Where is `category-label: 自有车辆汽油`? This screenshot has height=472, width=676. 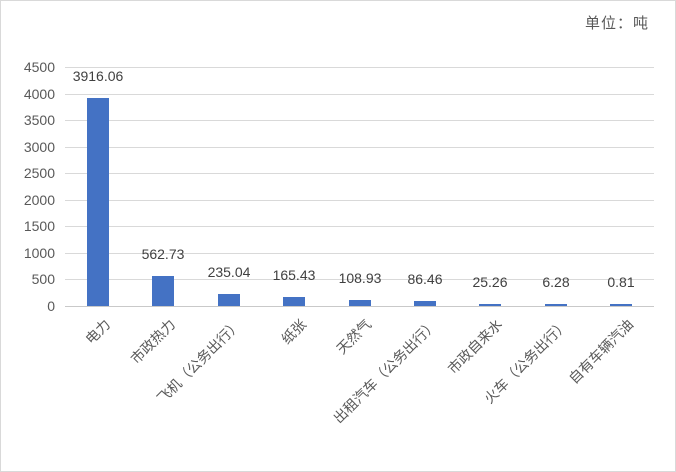
category-label: 自有车辆汽油 is located at coordinates (601, 351).